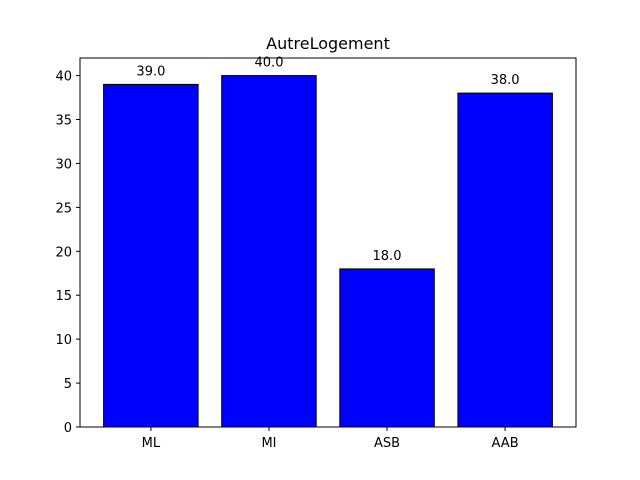 This screenshot has height=480, width=640. What do you see at coordinates (269, 251) in the screenshot?
I see `bar-mi` at bounding box center [269, 251].